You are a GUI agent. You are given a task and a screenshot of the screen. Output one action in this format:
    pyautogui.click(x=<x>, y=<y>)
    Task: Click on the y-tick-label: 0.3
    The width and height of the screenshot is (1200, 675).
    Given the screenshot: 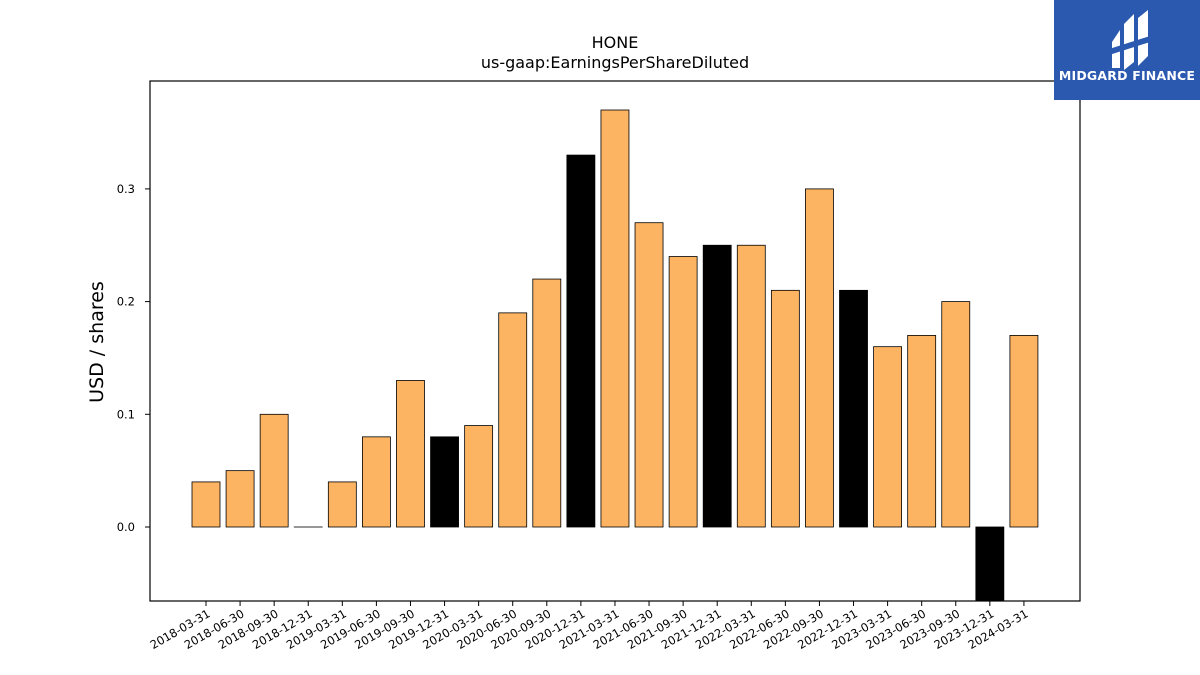 What is the action you would take?
    pyautogui.click(x=126, y=189)
    